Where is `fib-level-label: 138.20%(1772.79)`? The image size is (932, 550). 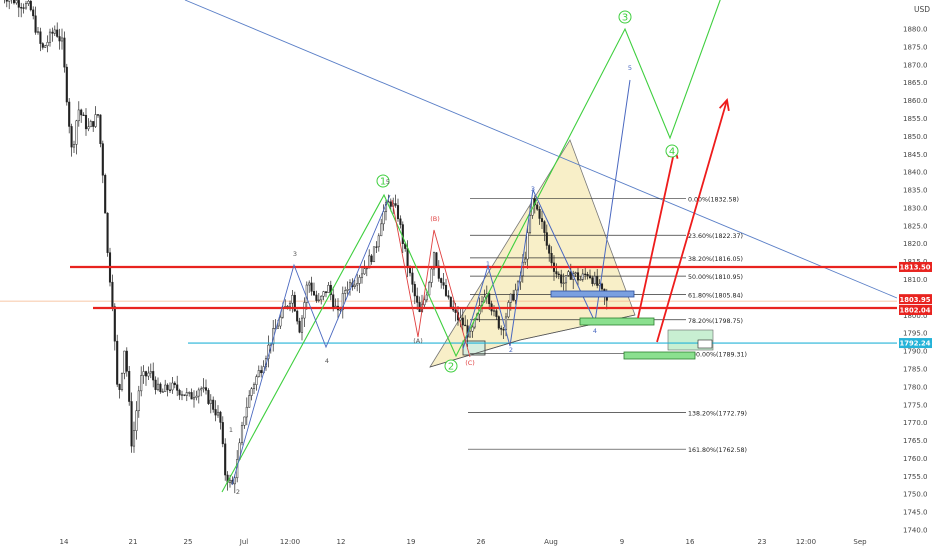 fib-level-label: 138.20%(1772.79) is located at coordinates (717, 414).